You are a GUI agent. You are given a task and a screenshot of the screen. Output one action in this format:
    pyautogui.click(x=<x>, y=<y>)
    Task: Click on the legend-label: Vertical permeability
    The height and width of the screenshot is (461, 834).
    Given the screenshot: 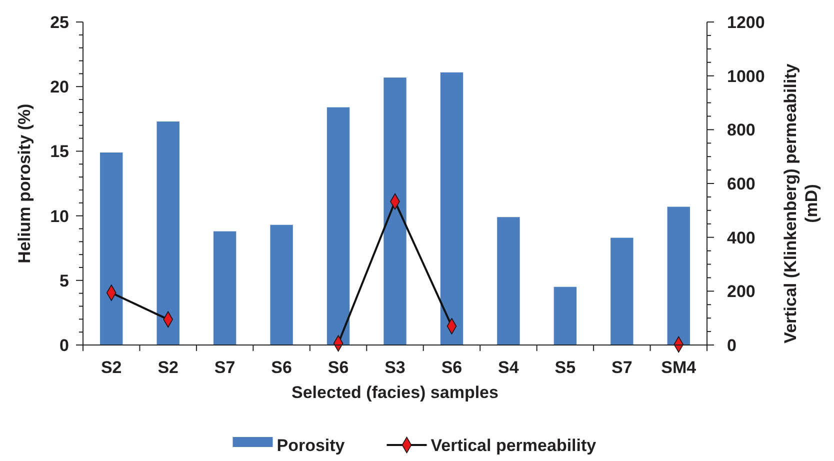 What is the action you would take?
    pyautogui.click(x=513, y=445)
    